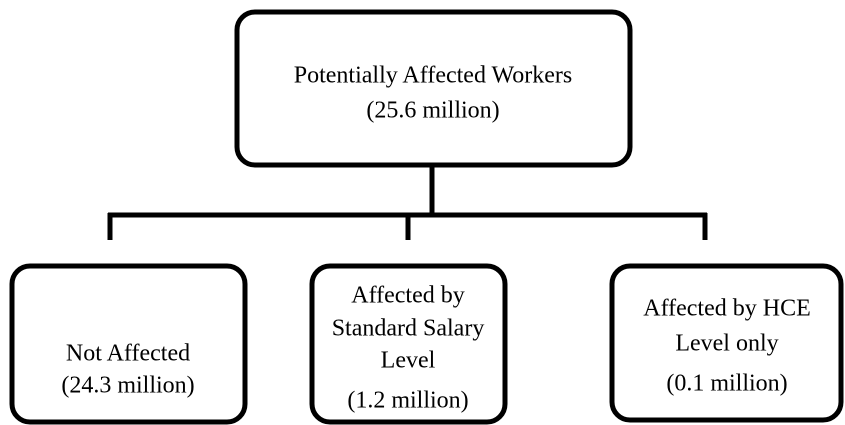 This screenshot has width=845, height=425. I want to click on node-label: (25.6 million), so click(432, 111).